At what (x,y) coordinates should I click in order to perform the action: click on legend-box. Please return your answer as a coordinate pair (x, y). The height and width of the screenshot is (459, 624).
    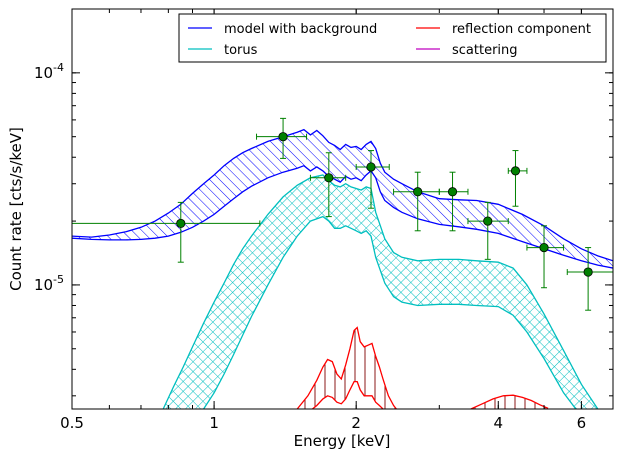
    Looking at the image, I should click on (392, 38).